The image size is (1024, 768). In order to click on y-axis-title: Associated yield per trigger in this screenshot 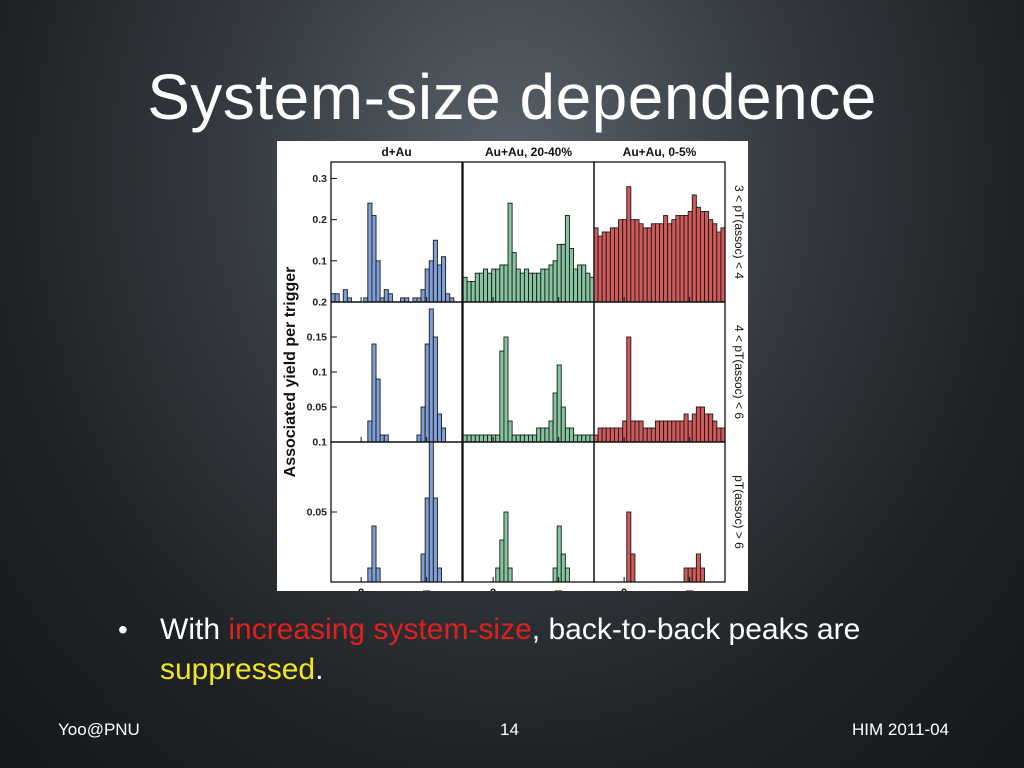, I will do `click(290, 372)`.